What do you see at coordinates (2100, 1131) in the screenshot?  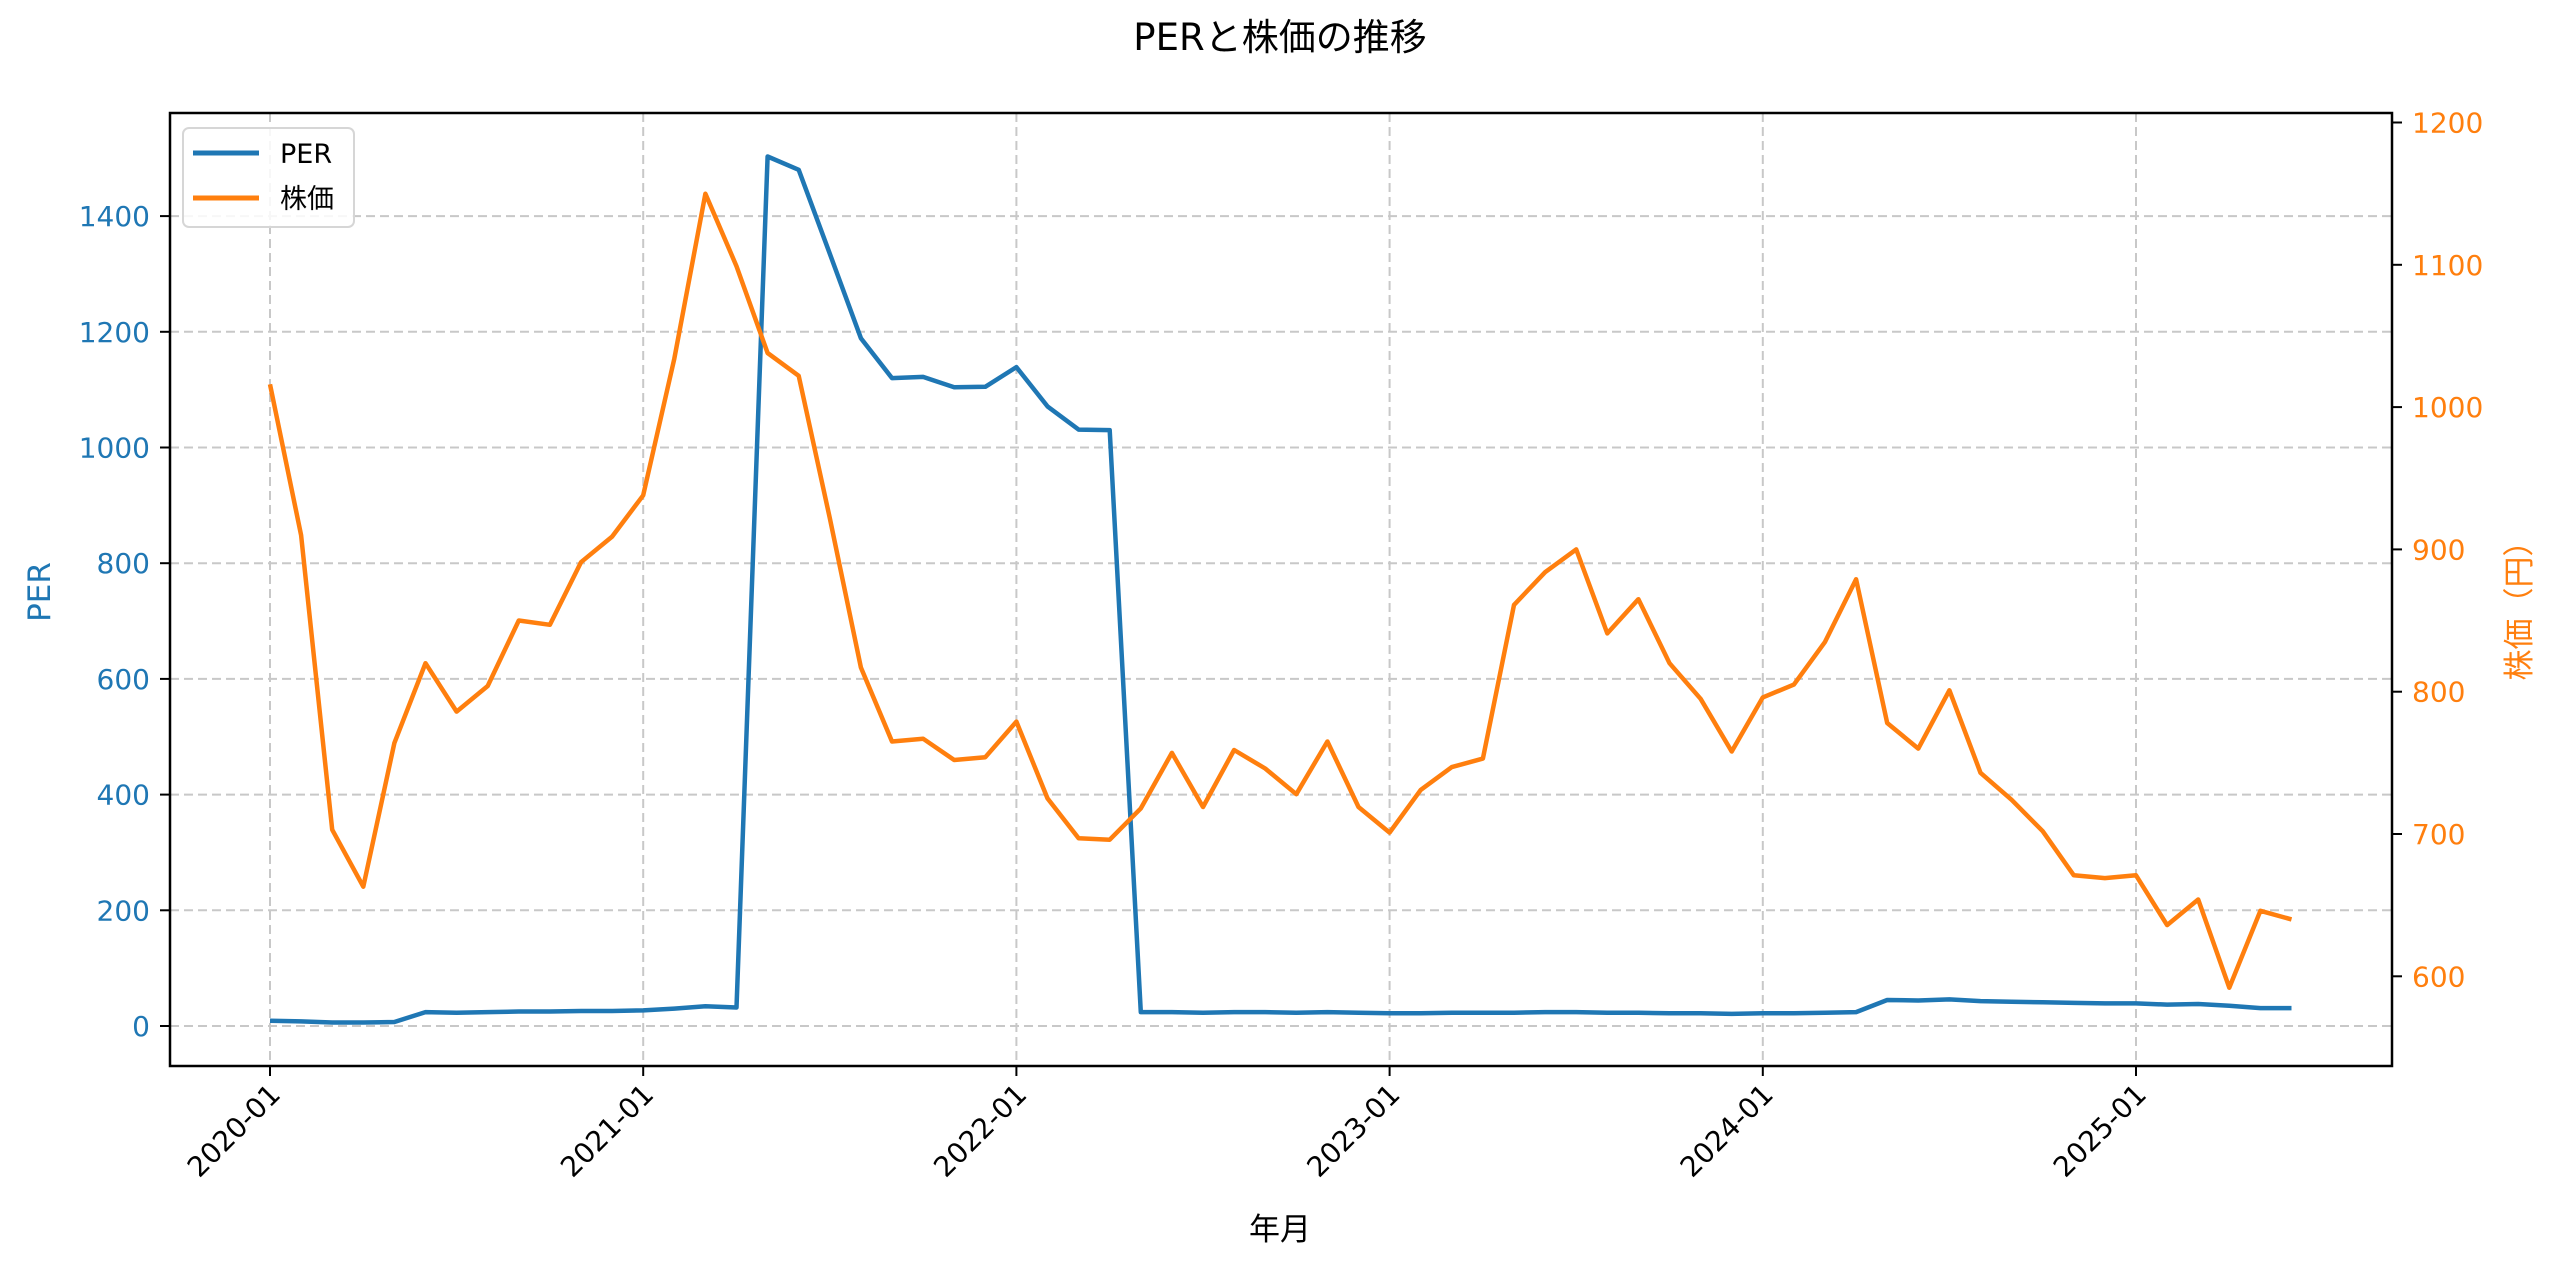 I see `x-tick-label: 2025-01` at bounding box center [2100, 1131].